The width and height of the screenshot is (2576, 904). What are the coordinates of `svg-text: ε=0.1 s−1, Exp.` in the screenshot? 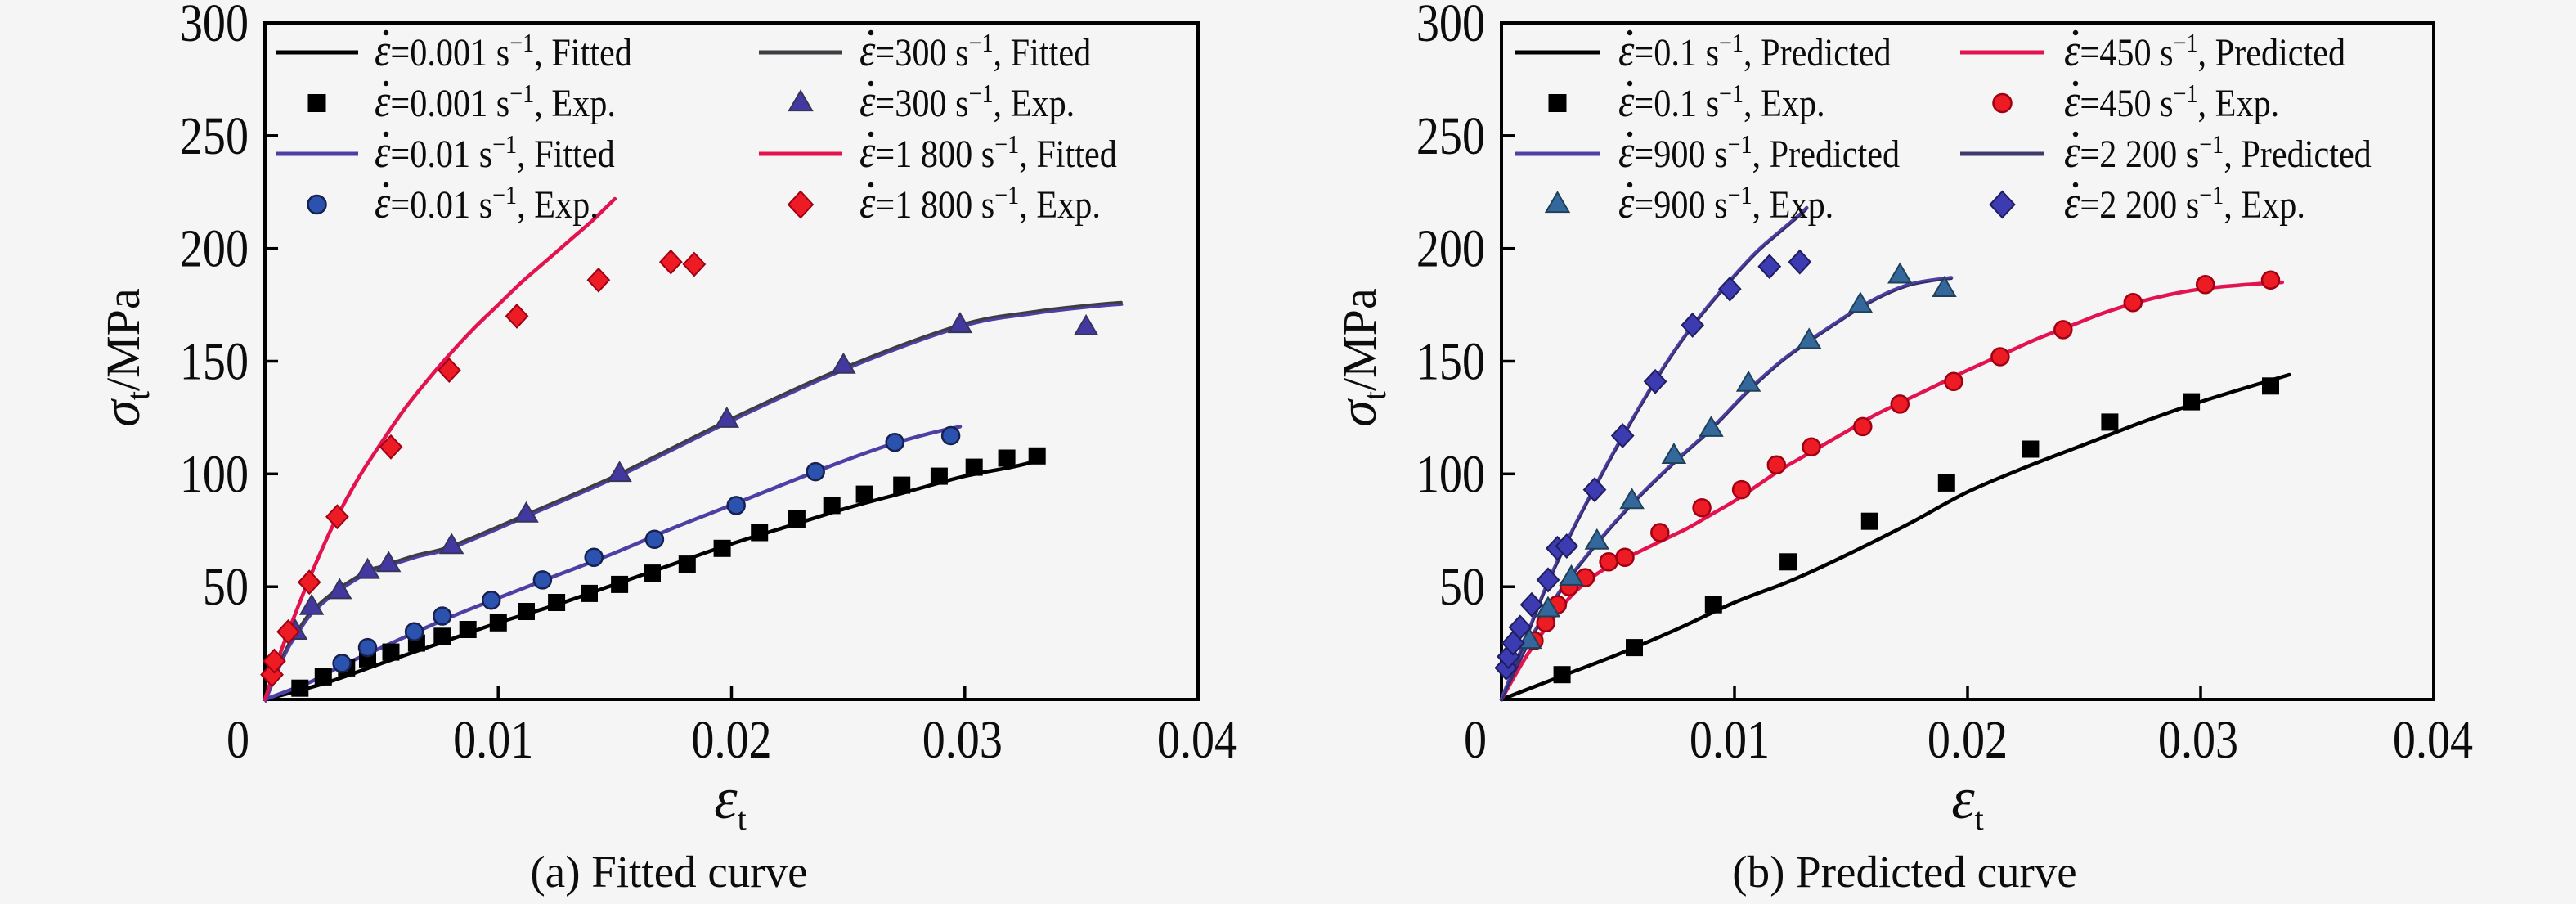 It's located at (1721, 101).